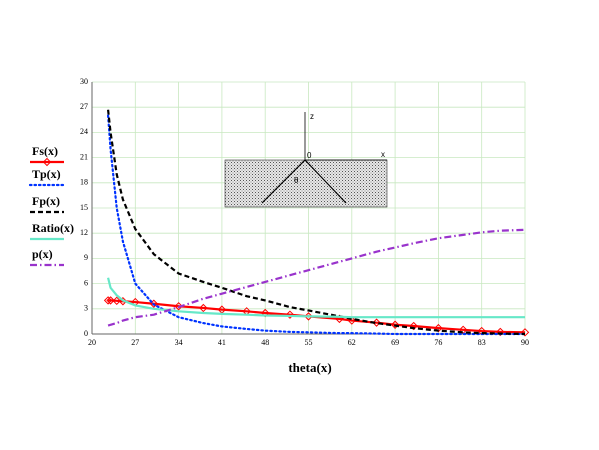  Describe the element at coordinates (92, 342) in the screenshot. I see `x-tick-label: 20` at that location.